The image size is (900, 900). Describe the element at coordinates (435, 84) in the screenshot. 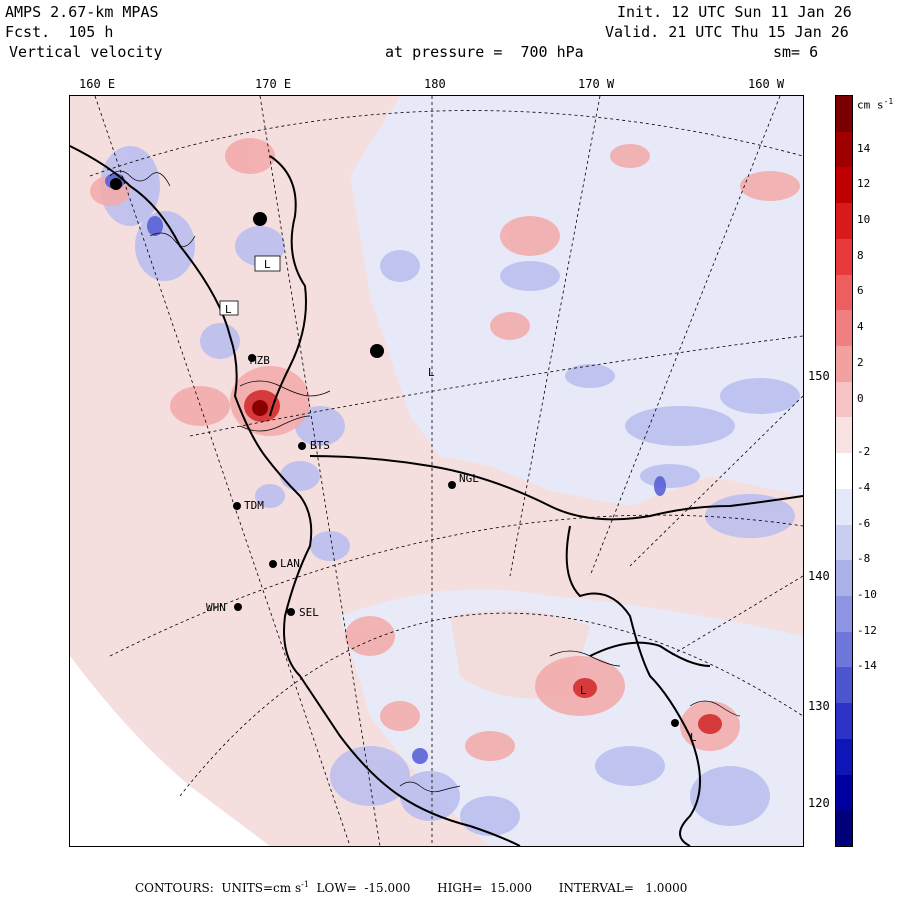

I see `lon-label-180: 180` at that location.